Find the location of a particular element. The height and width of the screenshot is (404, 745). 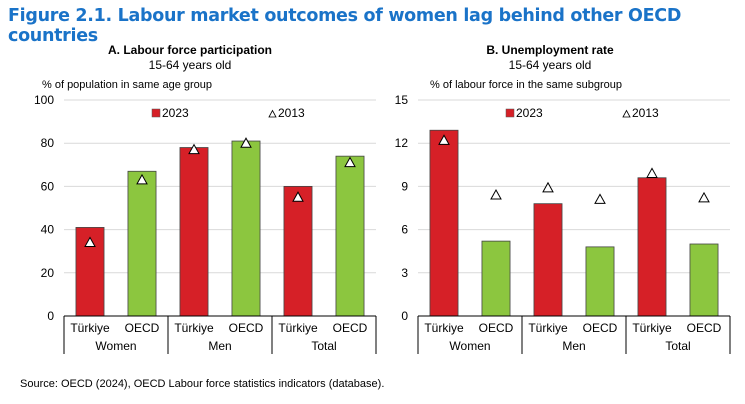

y-tick-label: 40 is located at coordinates (48, 230).